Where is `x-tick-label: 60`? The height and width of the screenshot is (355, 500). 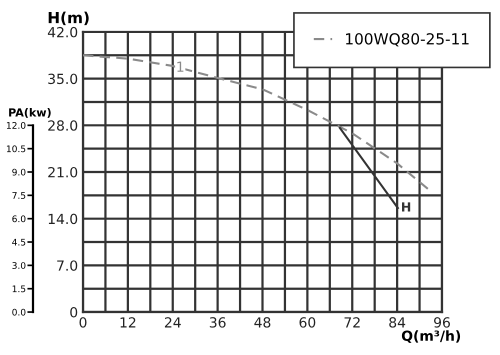 x-tick-label: 60 is located at coordinates (308, 322).